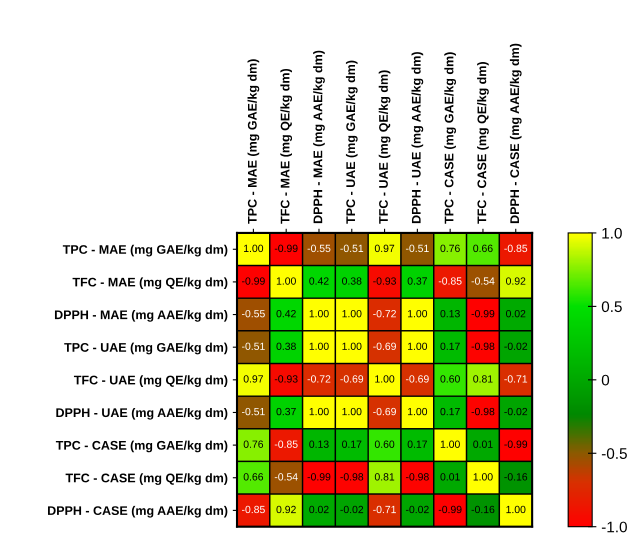  I want to click on y-tick-label: DPPH - MAE (mg AAE/kg dm), so click(141, 316).